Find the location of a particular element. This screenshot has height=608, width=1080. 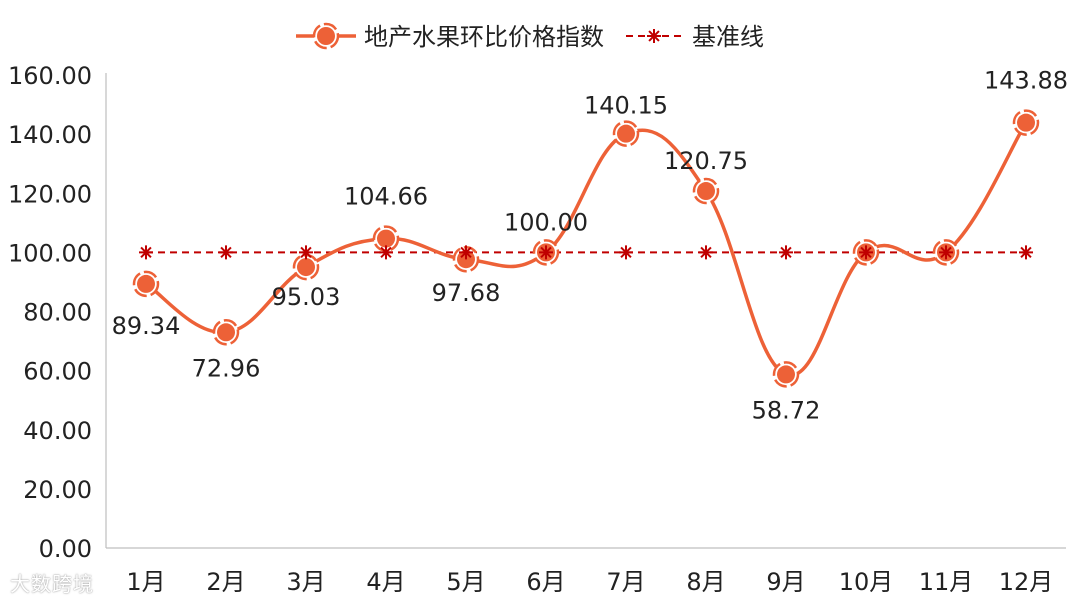

x-tick-label: 6月 is located at coordinates (545, 582).